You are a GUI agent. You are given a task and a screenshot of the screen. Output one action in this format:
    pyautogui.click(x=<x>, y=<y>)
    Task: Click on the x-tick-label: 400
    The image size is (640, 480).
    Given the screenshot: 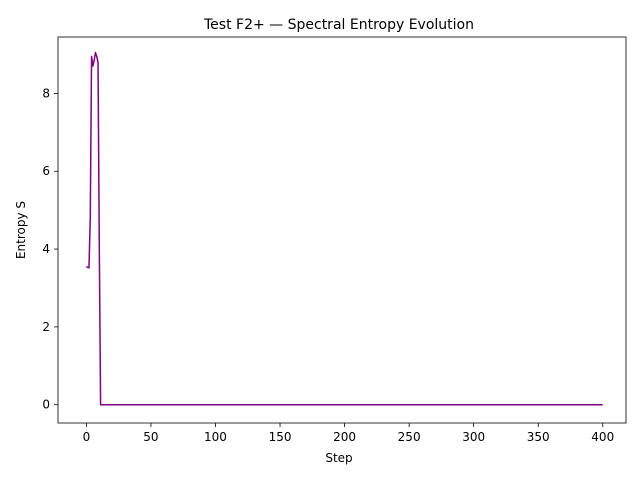 What is the action you would take?
    pyautogui.click(x=602, y=437)
    